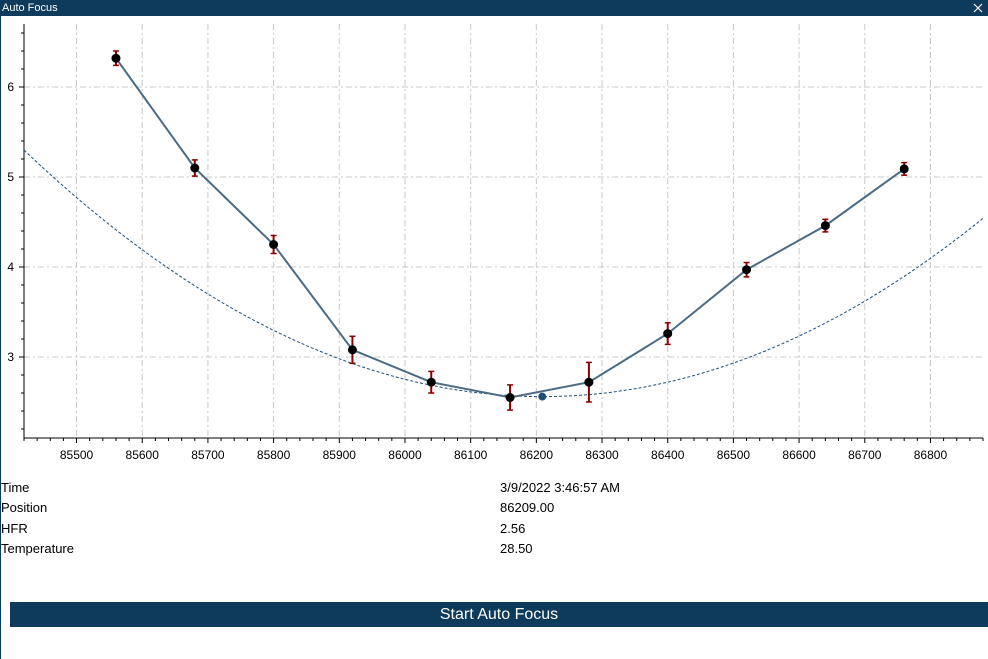  Describe the element at coordinates (494, 8) in the screenshot. I see `title-bar: Auto Focus` at that location.